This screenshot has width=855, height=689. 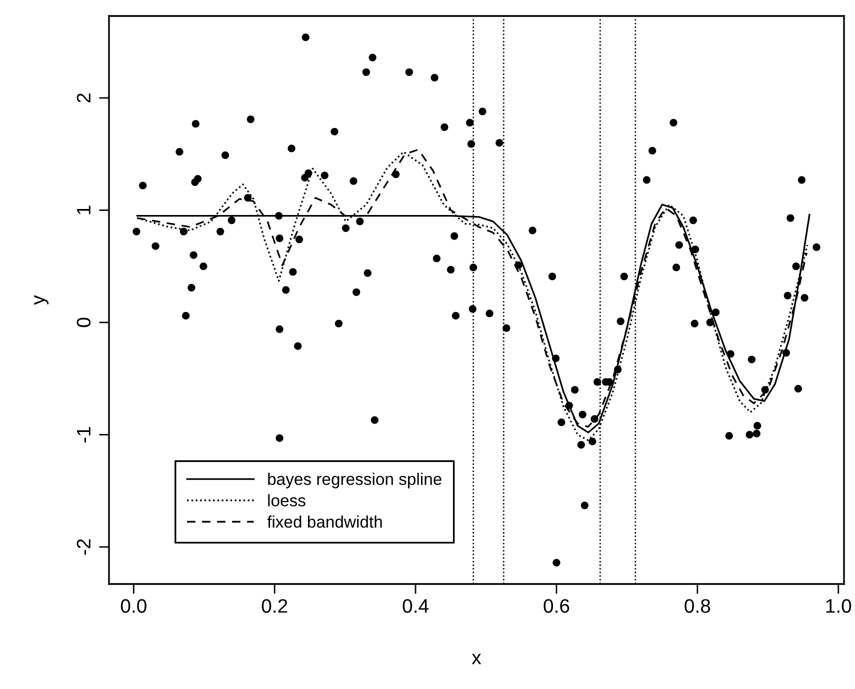 What do you see at coordinates (133, 606) in the screenshot?
I see `x-tick-label: 0.0` at bounding box center [133, 606].